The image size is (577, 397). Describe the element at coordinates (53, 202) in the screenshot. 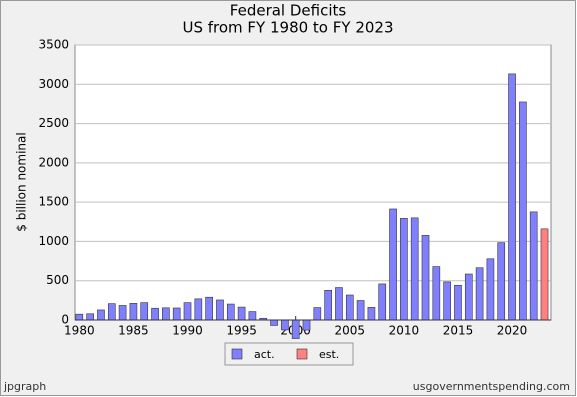

I see `y-tick-label: 1500` at that location.